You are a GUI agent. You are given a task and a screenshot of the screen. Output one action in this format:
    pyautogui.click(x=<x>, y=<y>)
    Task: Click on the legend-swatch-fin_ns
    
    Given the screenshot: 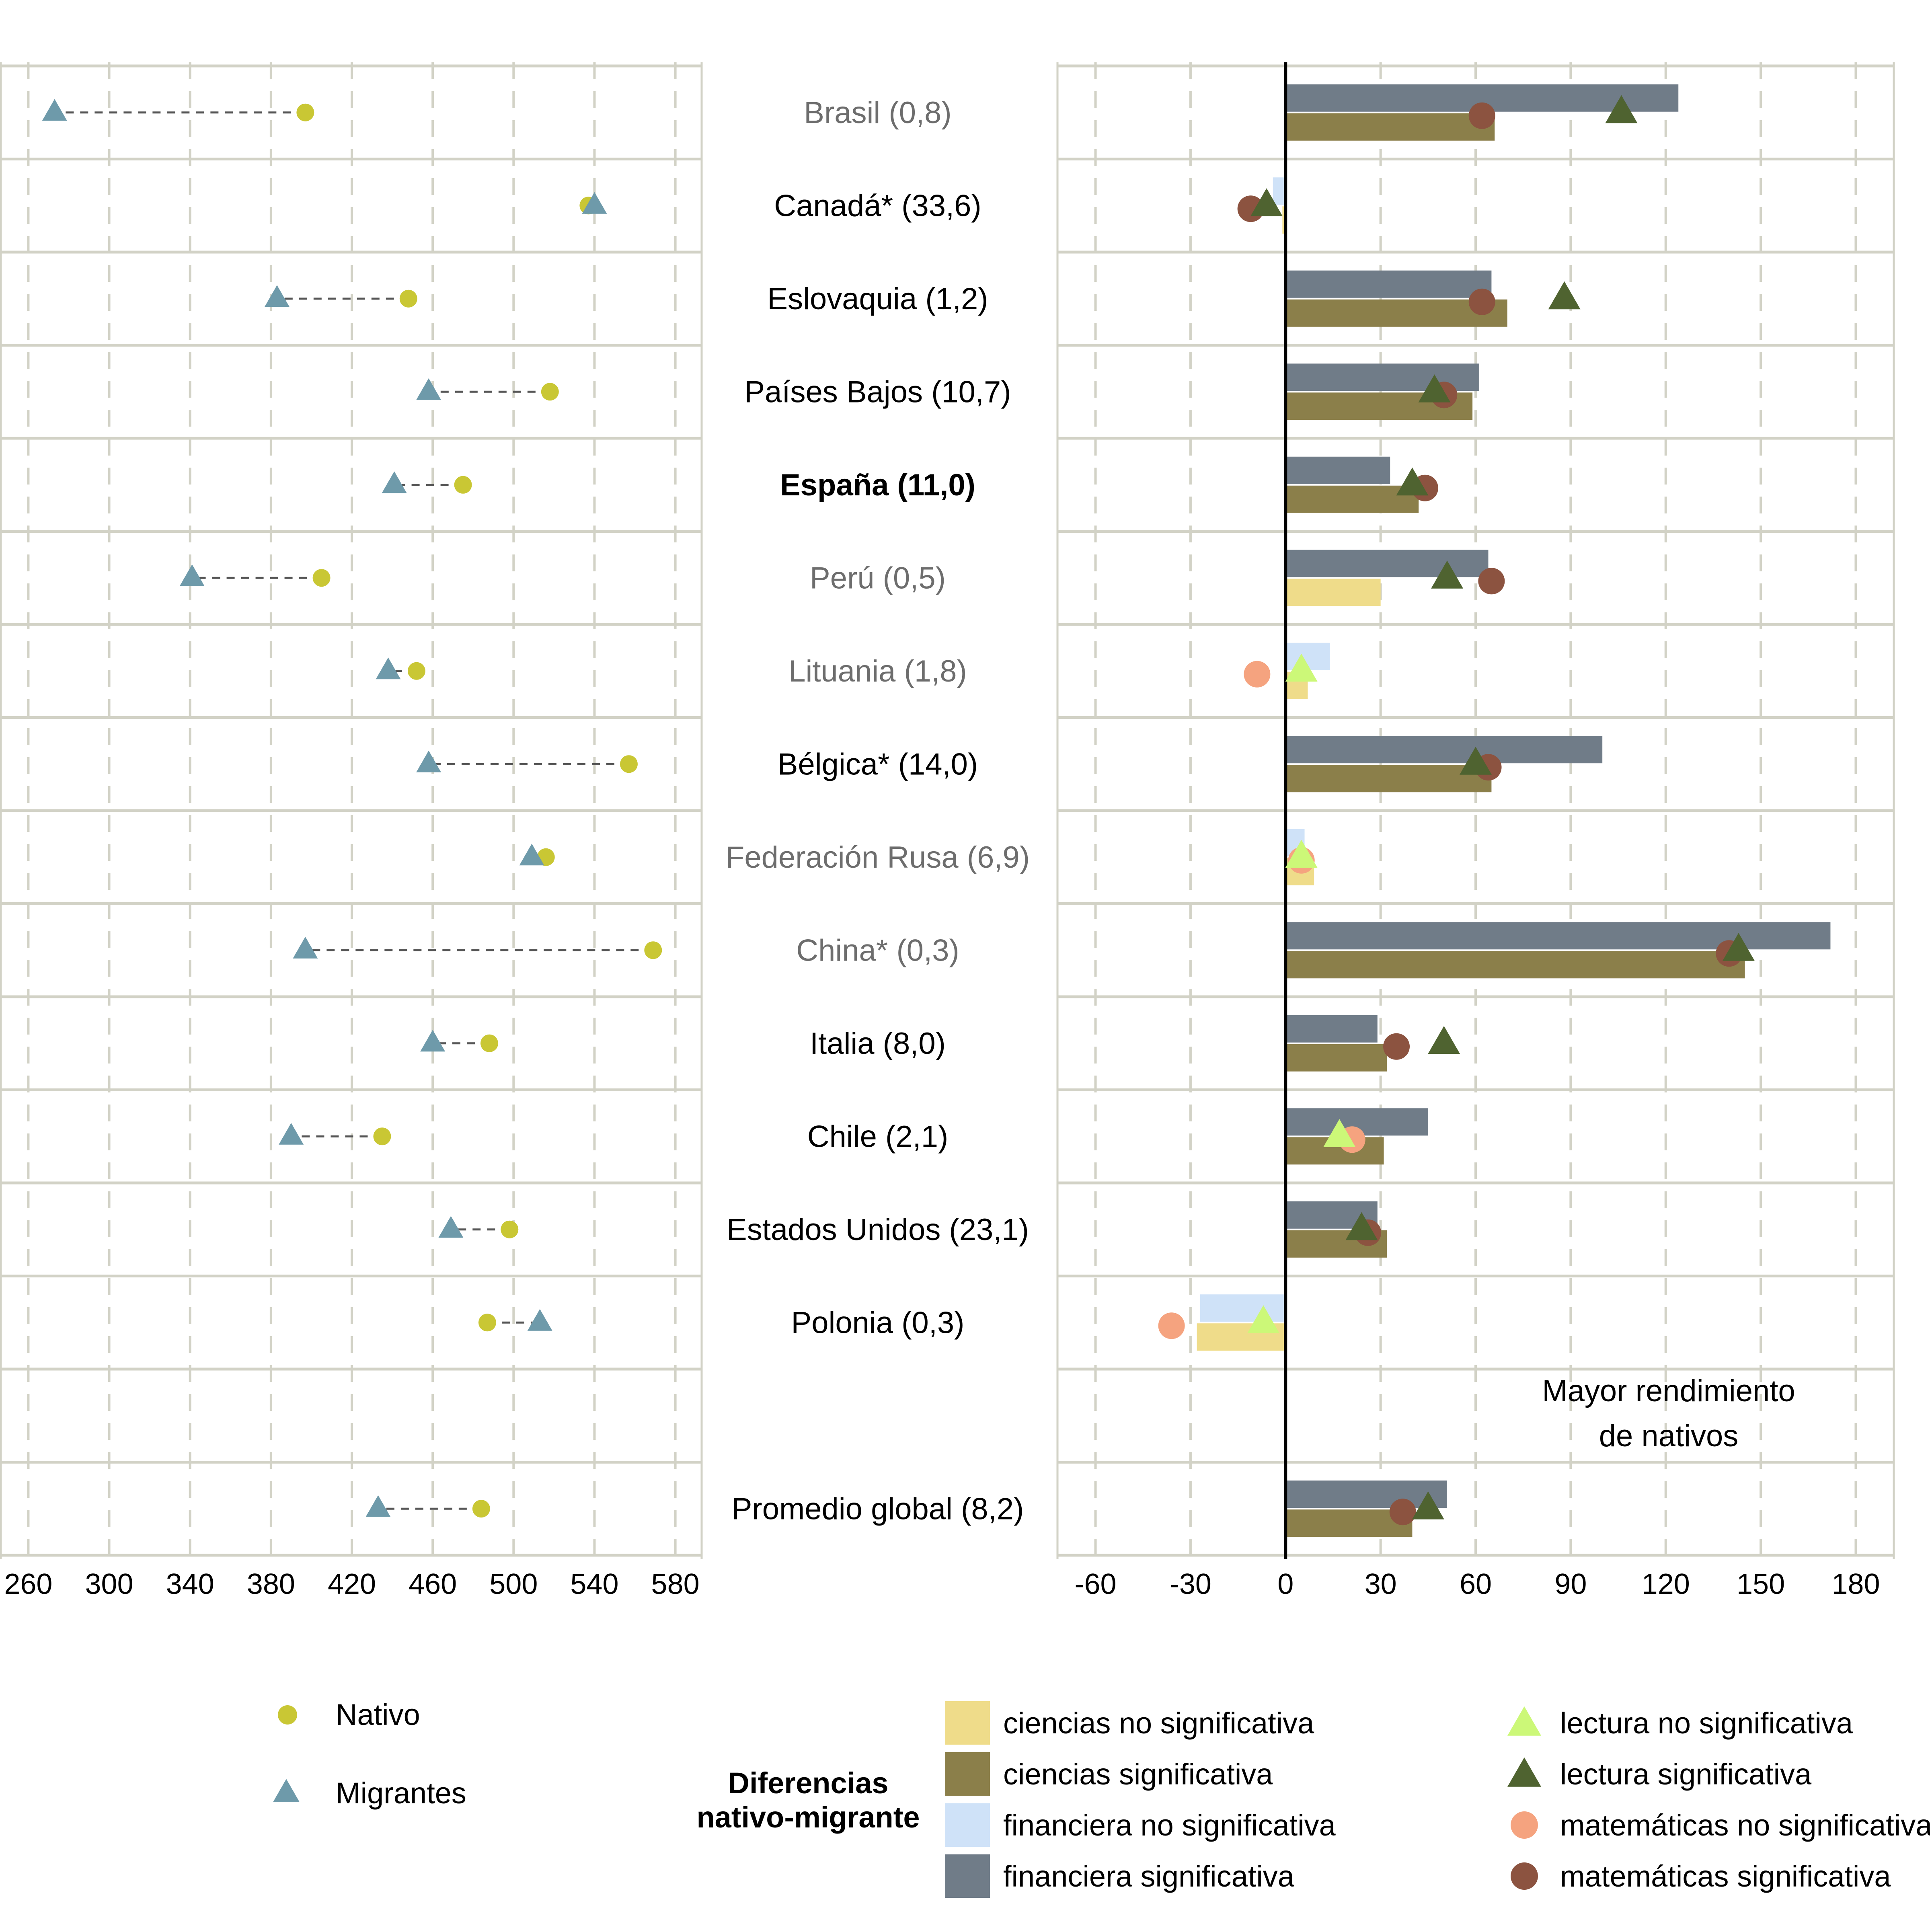 What is the action you would take?
    pyautogui.click(x=967, y=1825)
    